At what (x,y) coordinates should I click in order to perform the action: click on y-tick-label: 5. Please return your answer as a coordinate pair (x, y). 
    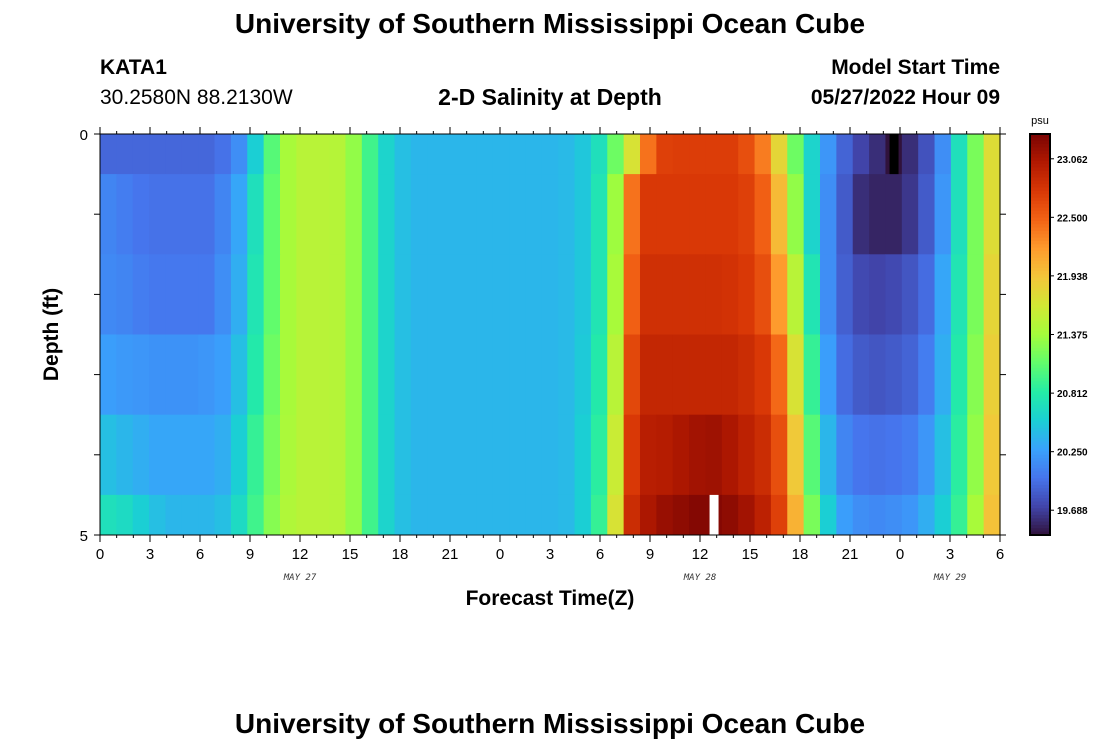
    Looking at the image, I should click on (84, 536).